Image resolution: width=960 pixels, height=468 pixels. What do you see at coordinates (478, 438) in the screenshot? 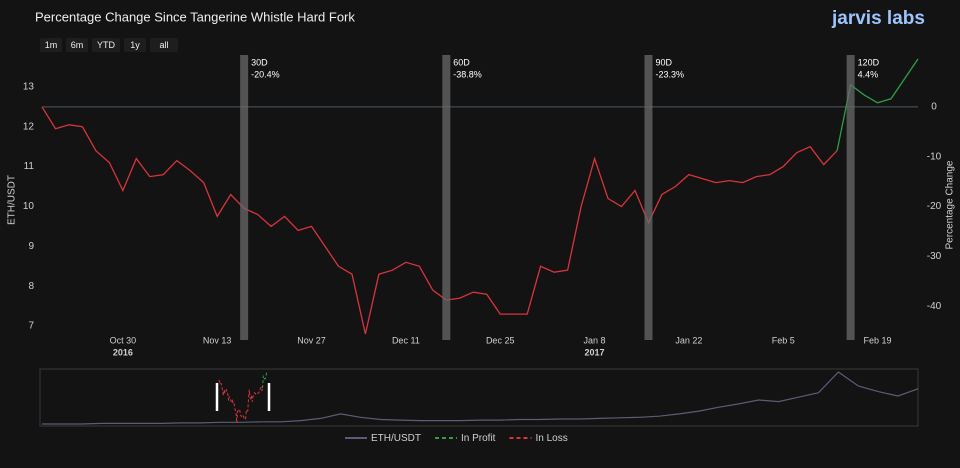
I see `legend-label: In Profit` at bounding box center [478, 438].